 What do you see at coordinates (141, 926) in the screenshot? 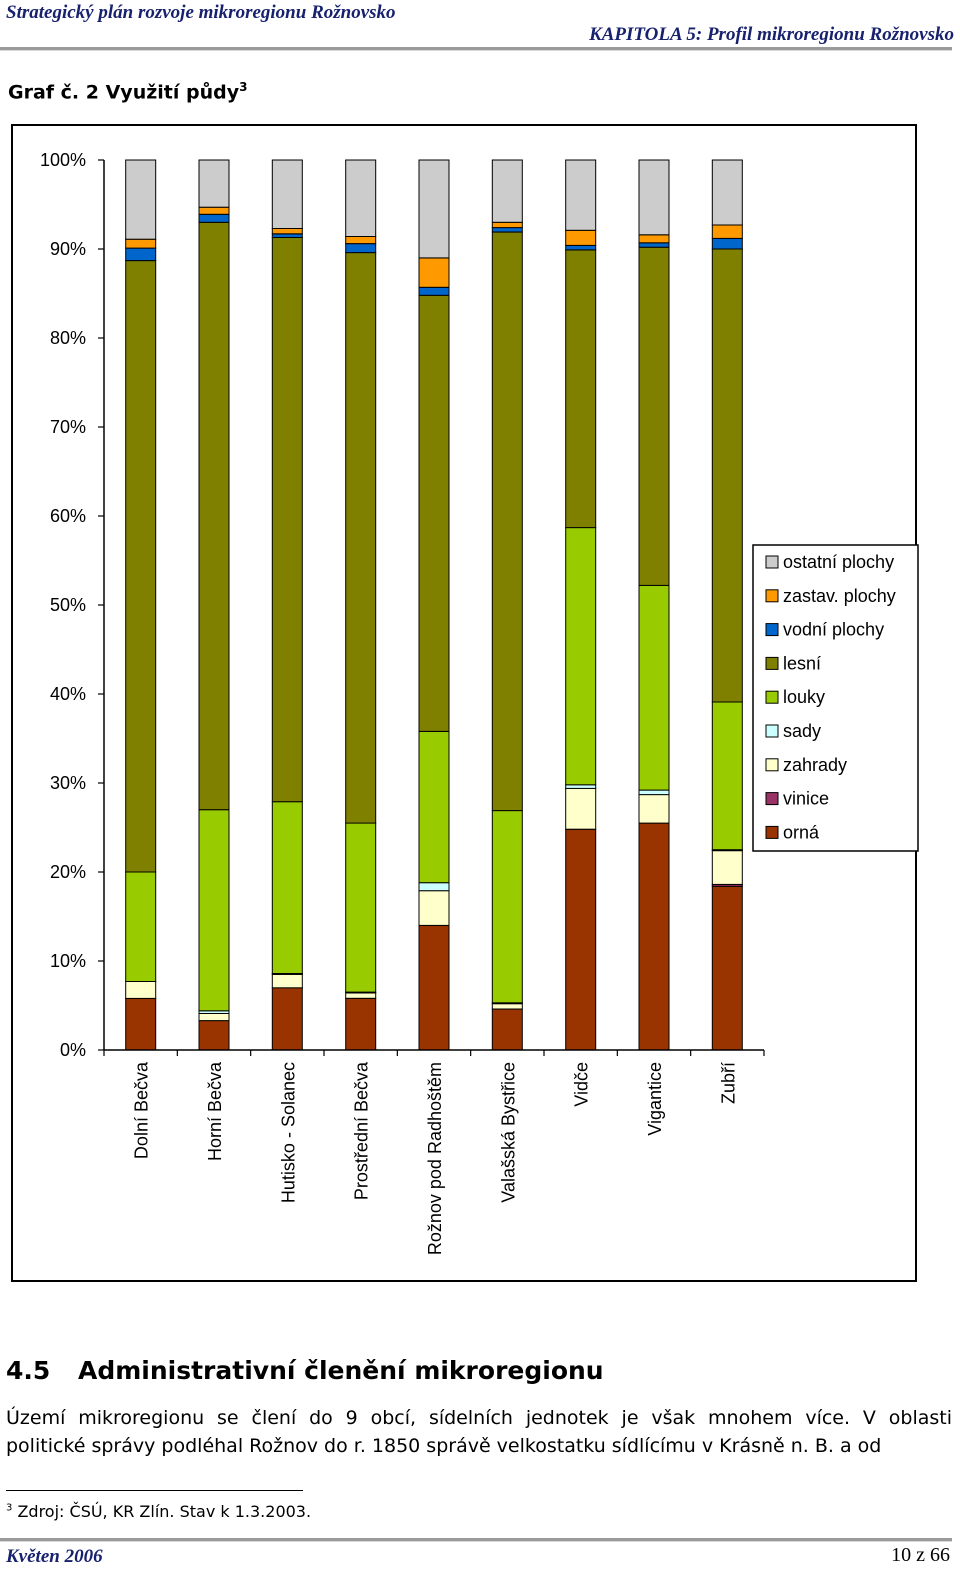
I see `bar-segment-louky-dolni-becva` at bounding box center [141, 926].